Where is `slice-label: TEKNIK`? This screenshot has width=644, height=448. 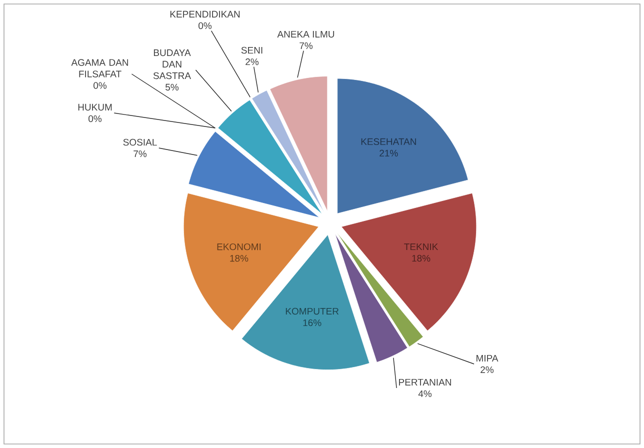
slice-label: TEKNIK is located at coordinates (421, 247).